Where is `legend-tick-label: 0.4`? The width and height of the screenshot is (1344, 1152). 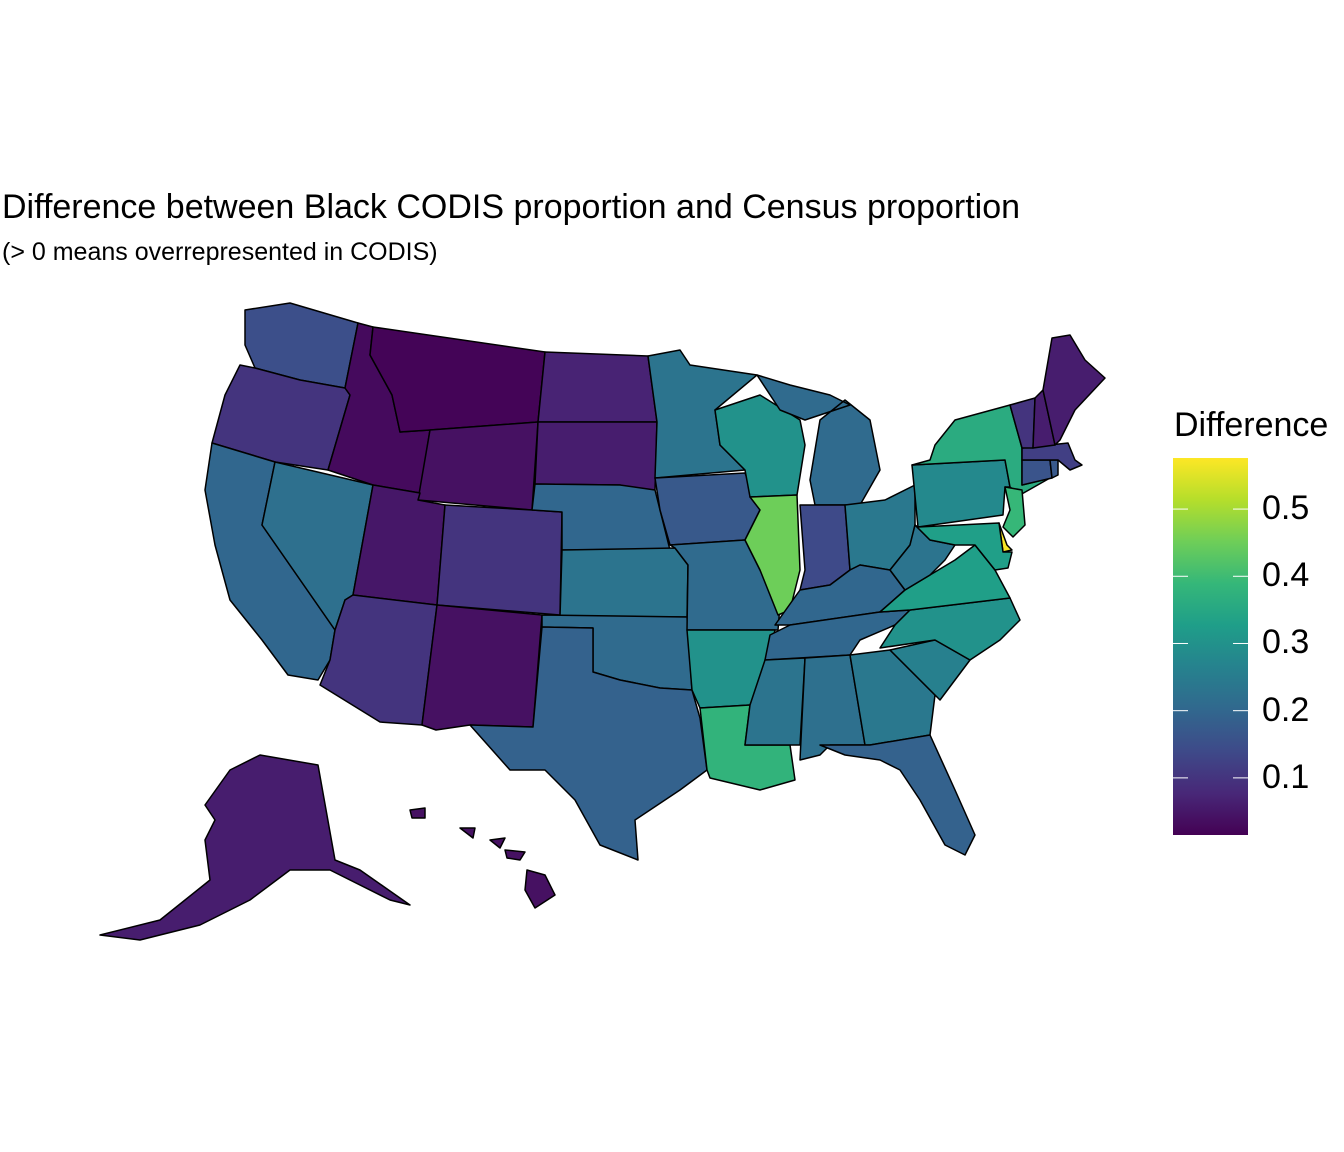 legend-tick-label: 0.4 is located at coordinates (1286, 575).